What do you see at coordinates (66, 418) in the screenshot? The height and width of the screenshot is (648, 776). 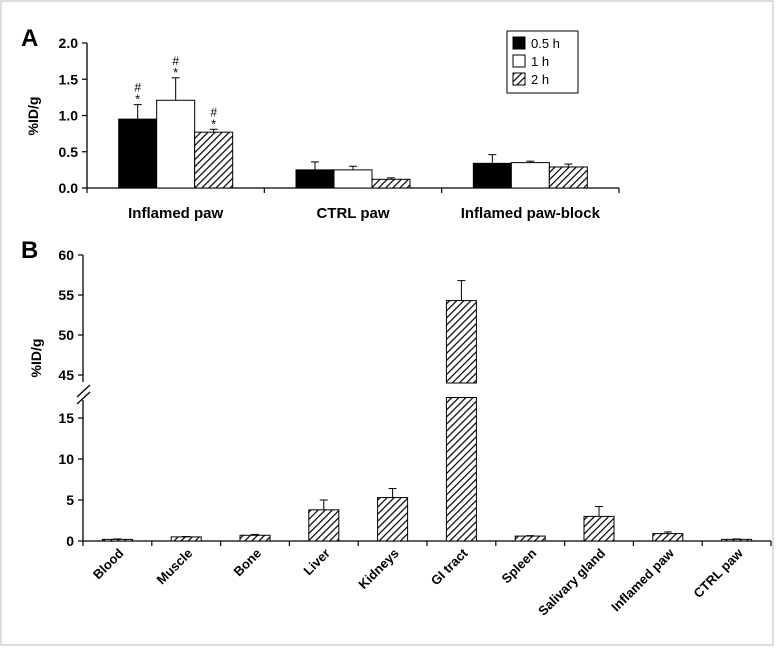 I see `panel-b-y-tick-label: 15` at bounding box center [66, 418].